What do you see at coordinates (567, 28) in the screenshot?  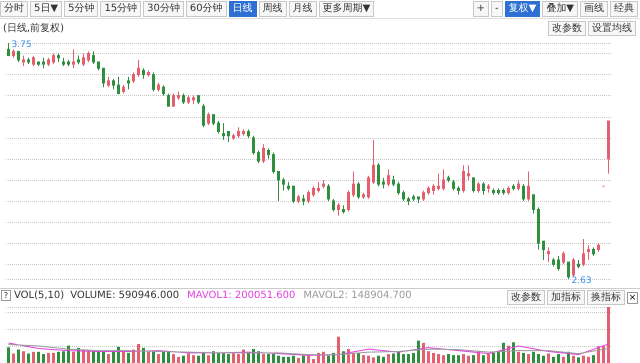 I see `text: 改参数` at bounding box center [567, 28].